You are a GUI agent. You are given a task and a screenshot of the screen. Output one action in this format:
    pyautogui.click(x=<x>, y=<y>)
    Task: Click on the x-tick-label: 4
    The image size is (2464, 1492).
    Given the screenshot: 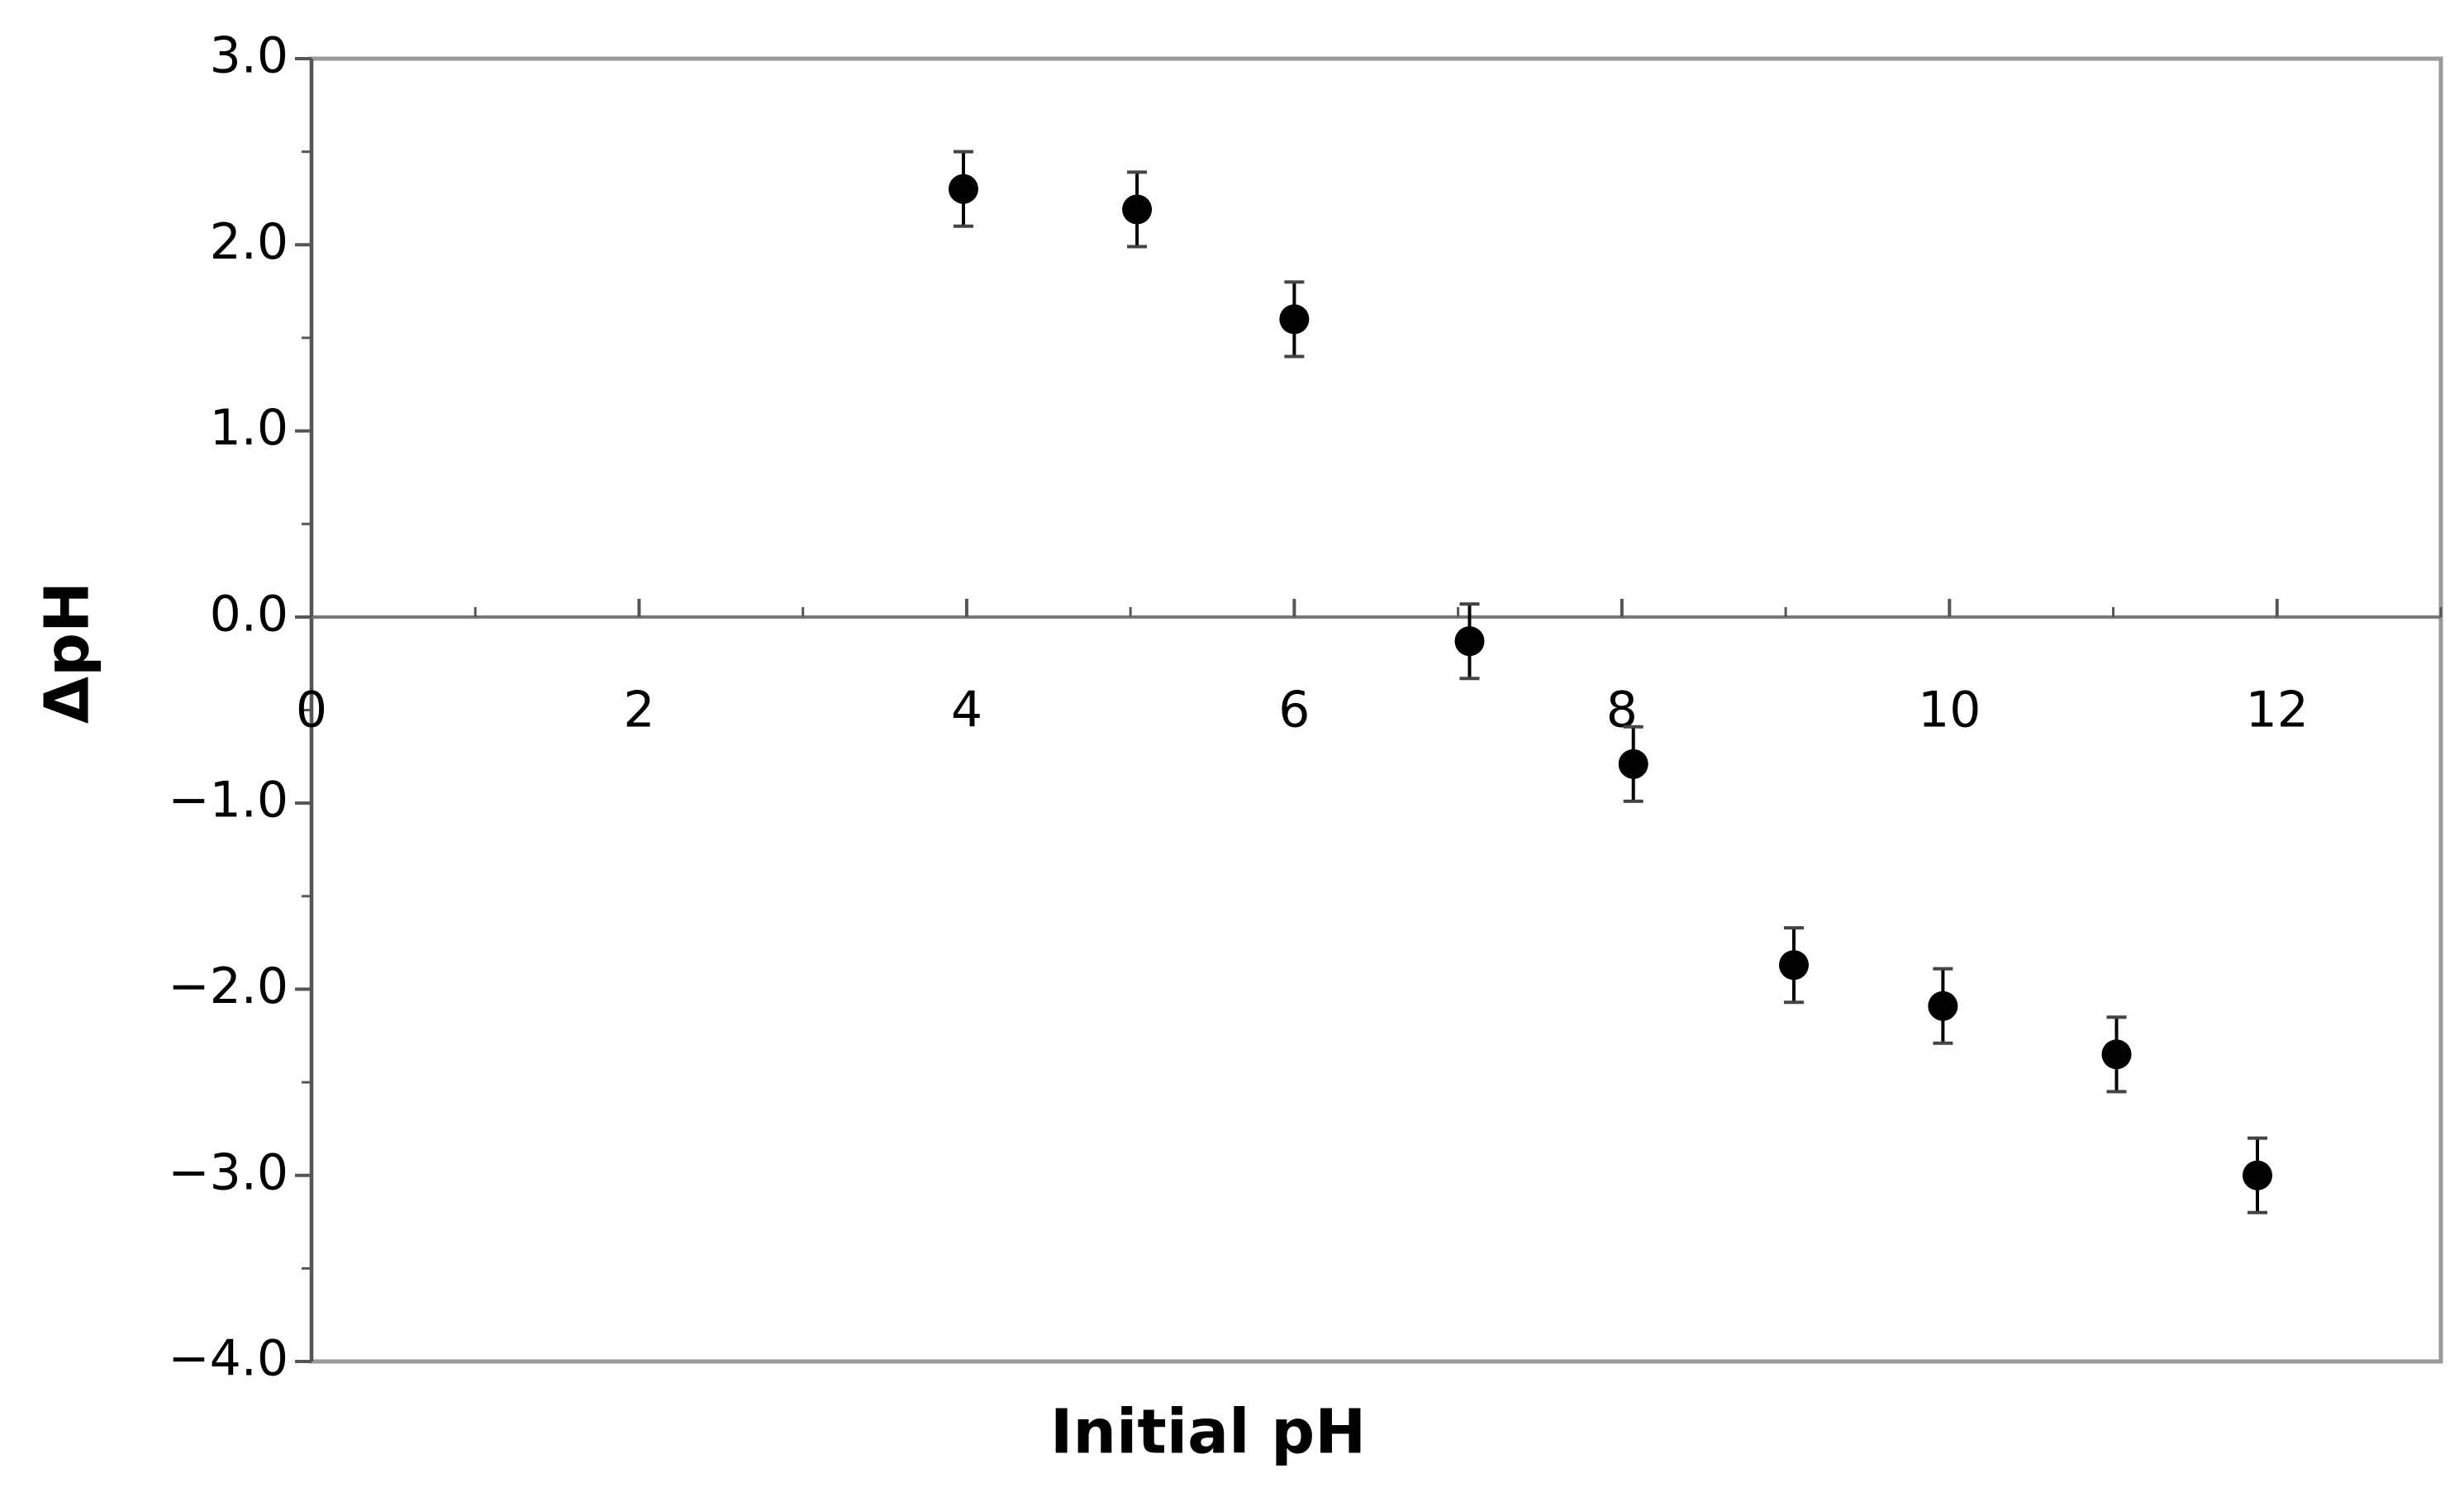 What is the action you would take?
    pyautogui.click(x=966, y=710)
    